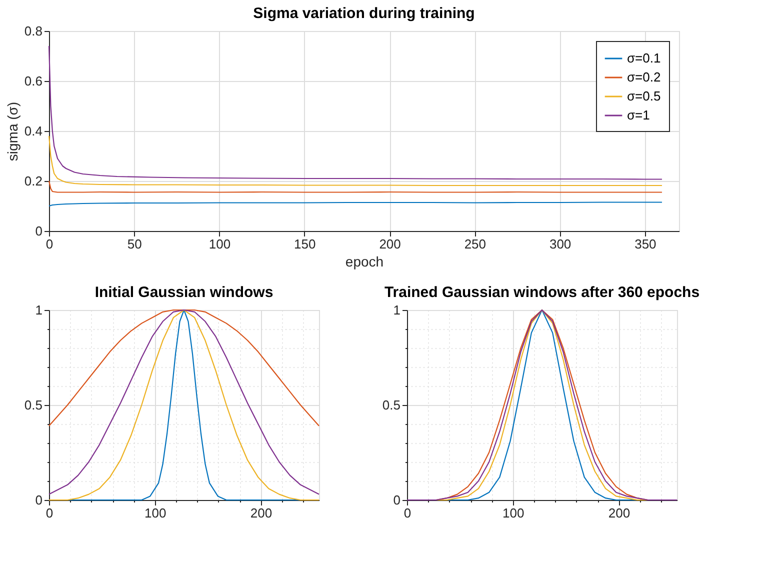  What do you see at coordinates (638, 115) in the screenshot?
I see `legend-label: σ=1` at bounding box center [638, 115].